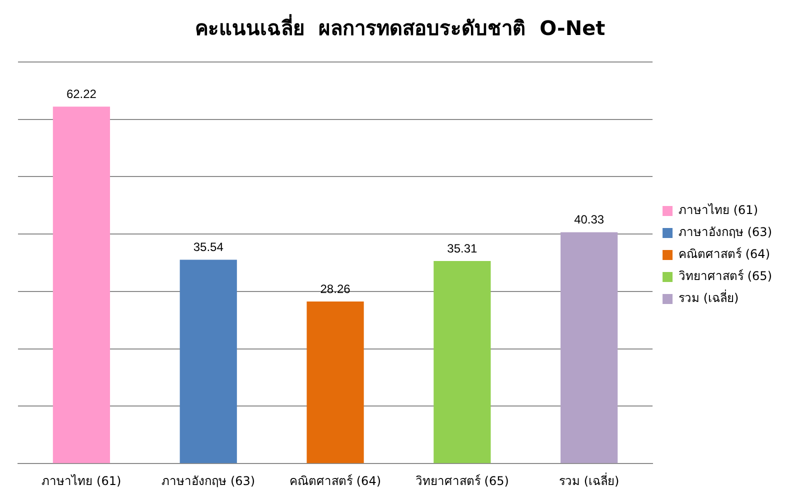  I want to click on legend-label: คณิตศาสตร์ (64), so click(724, 254).